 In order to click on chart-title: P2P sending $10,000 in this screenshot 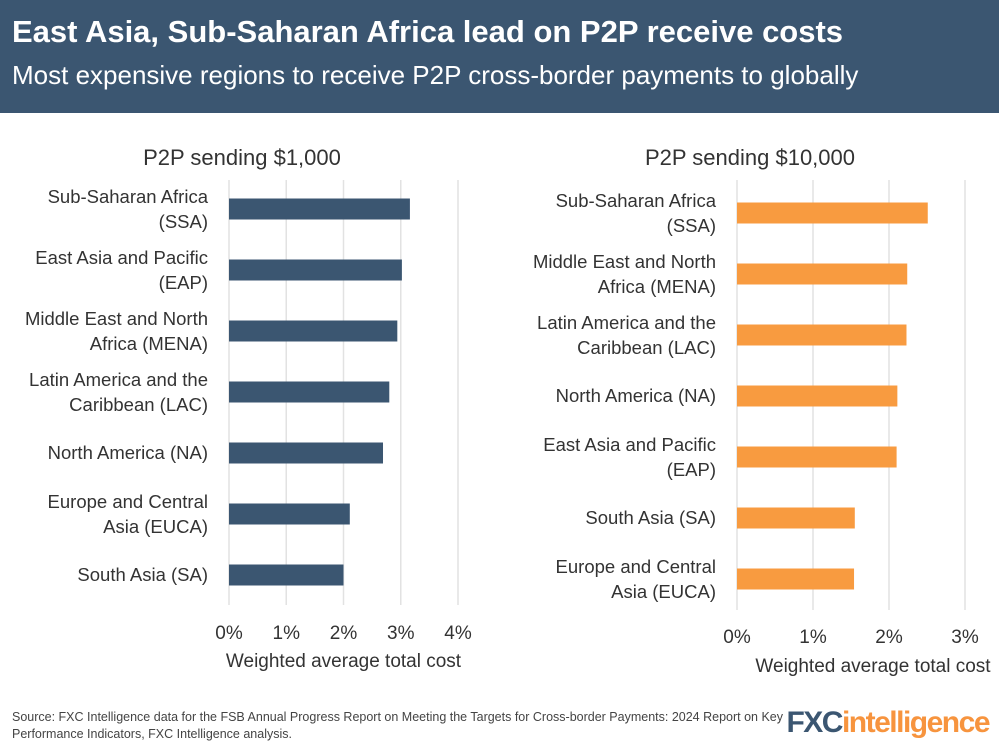, I will do `click(750, 157)`.